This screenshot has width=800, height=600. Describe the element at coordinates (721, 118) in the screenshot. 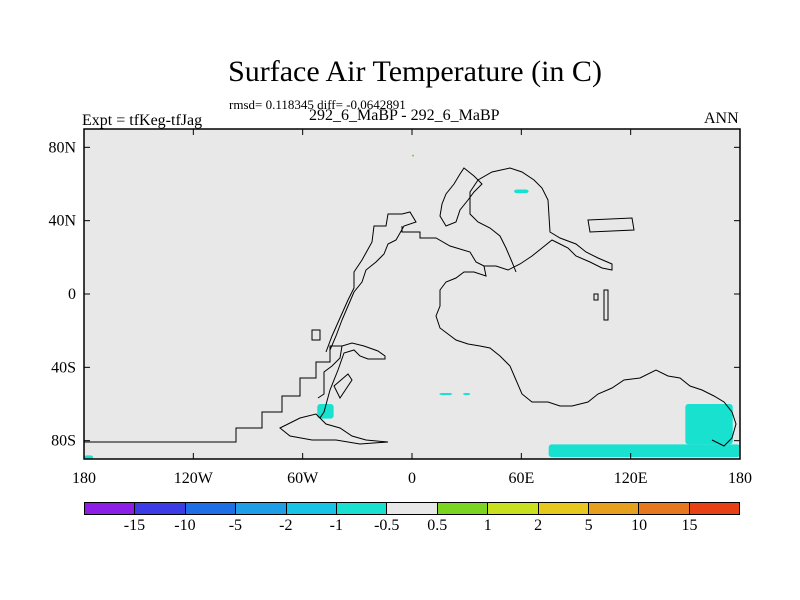

I see `season-label: ANN` at that location.